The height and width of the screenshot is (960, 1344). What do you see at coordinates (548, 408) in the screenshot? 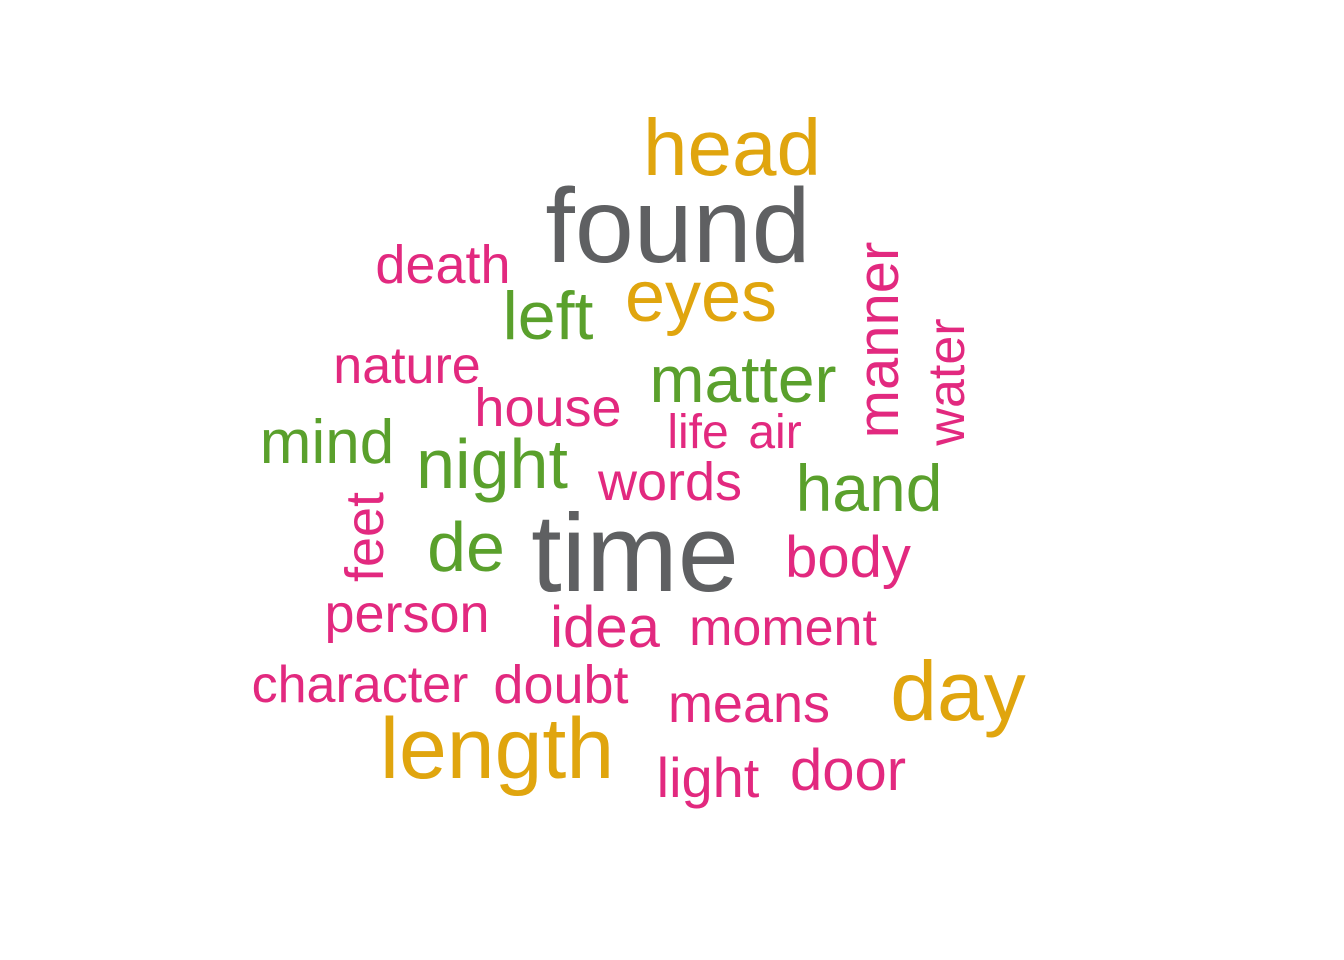
I see `word-house: house` at bounding box center [548, 408].